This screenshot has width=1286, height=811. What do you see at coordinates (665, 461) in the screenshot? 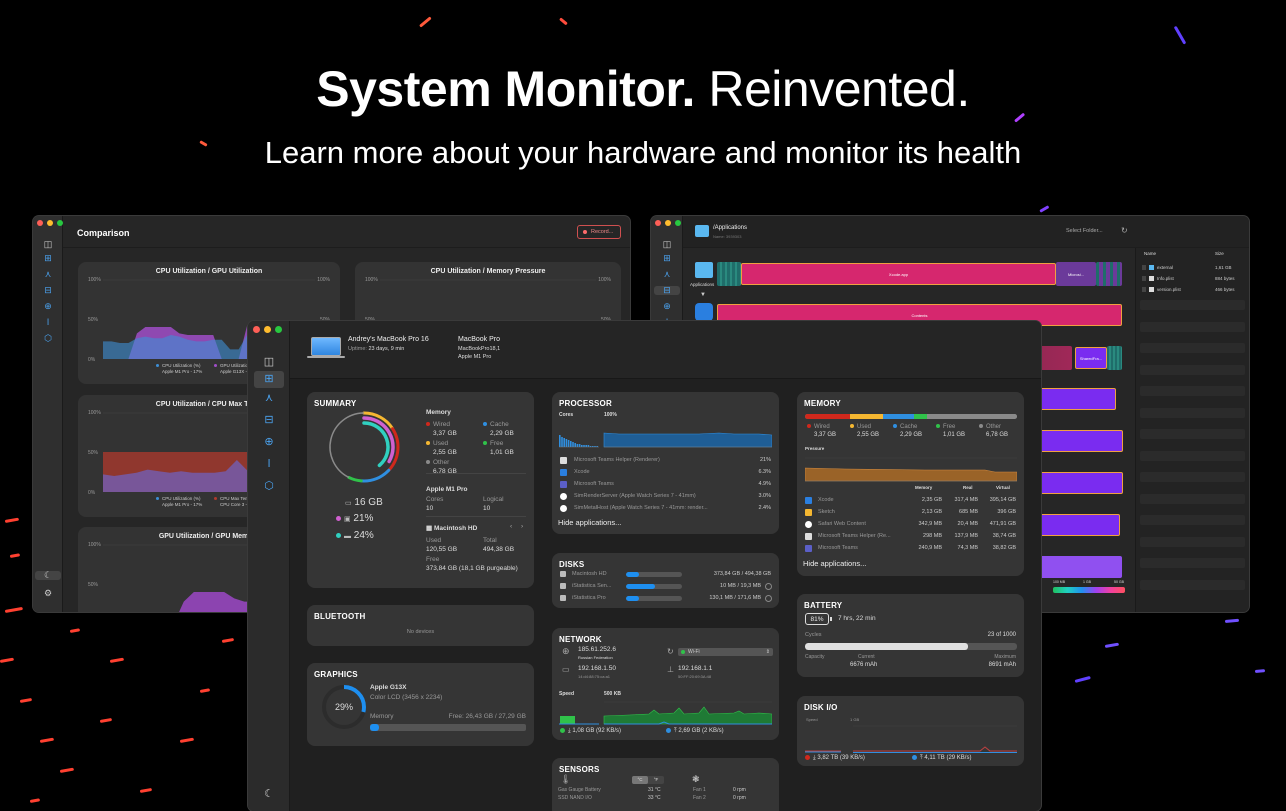
I see `process-row: Microsoft Teams Helper (Renderer)21%` at bounding box center [665, 461].